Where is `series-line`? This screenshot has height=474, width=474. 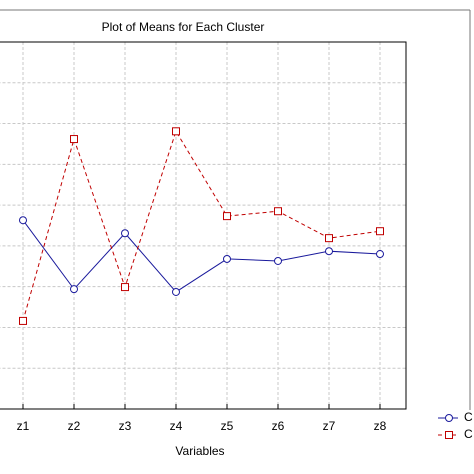 series-line is located at coordinates (201, 256).